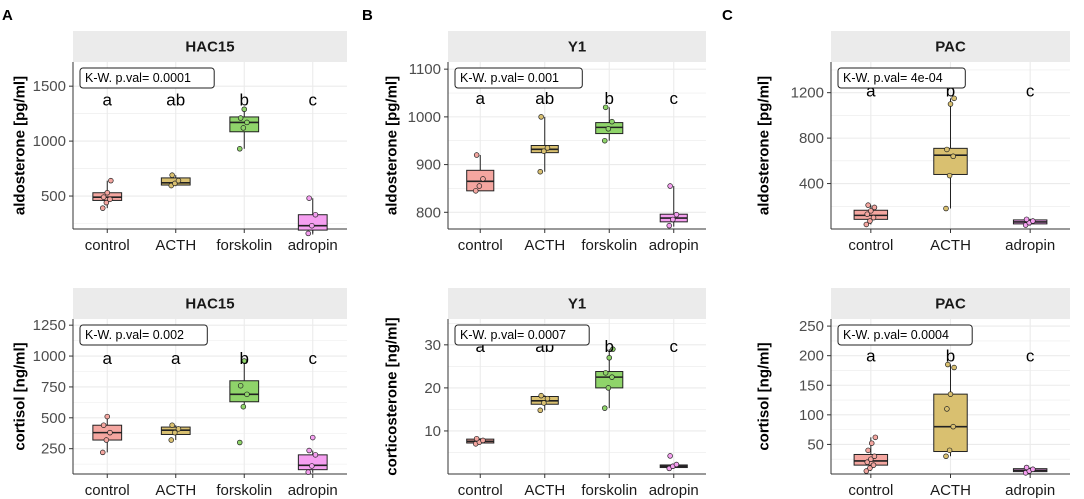 Image resolution: width=1084 pixels, height=499 pixels. What do you see at coordinates (244, 245) in the screenshot?
I see `x-tick-label: forskolin` at bounding box center [244, 245].